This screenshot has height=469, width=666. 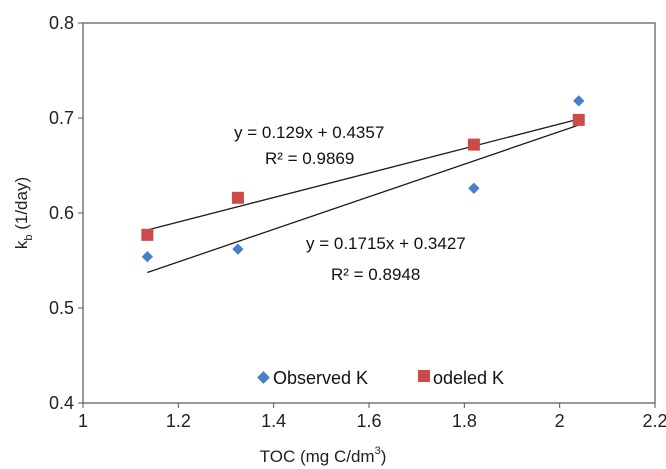 What do you see at coordinates (654, 421) in the screenshot?
I see `x-tick-label: 2.2` at bounding box center [654, 421].